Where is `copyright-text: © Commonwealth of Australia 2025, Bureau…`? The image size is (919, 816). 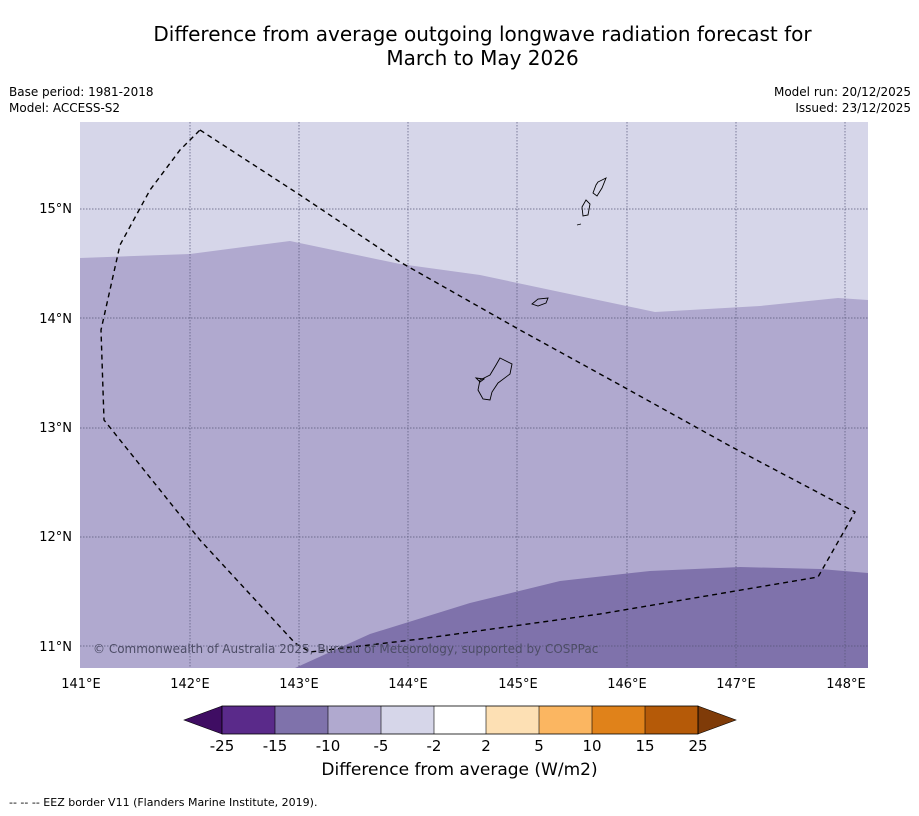
copyright-text: © Commonwealth of Australia 2025, Bureau… is located at coordinates (345, 649).